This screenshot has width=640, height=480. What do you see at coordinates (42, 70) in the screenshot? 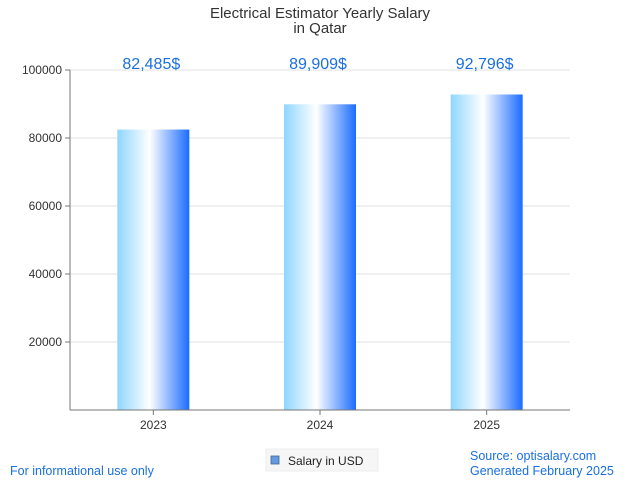
I see `y-tick-label: 100000` at bounding box center [42, 70].